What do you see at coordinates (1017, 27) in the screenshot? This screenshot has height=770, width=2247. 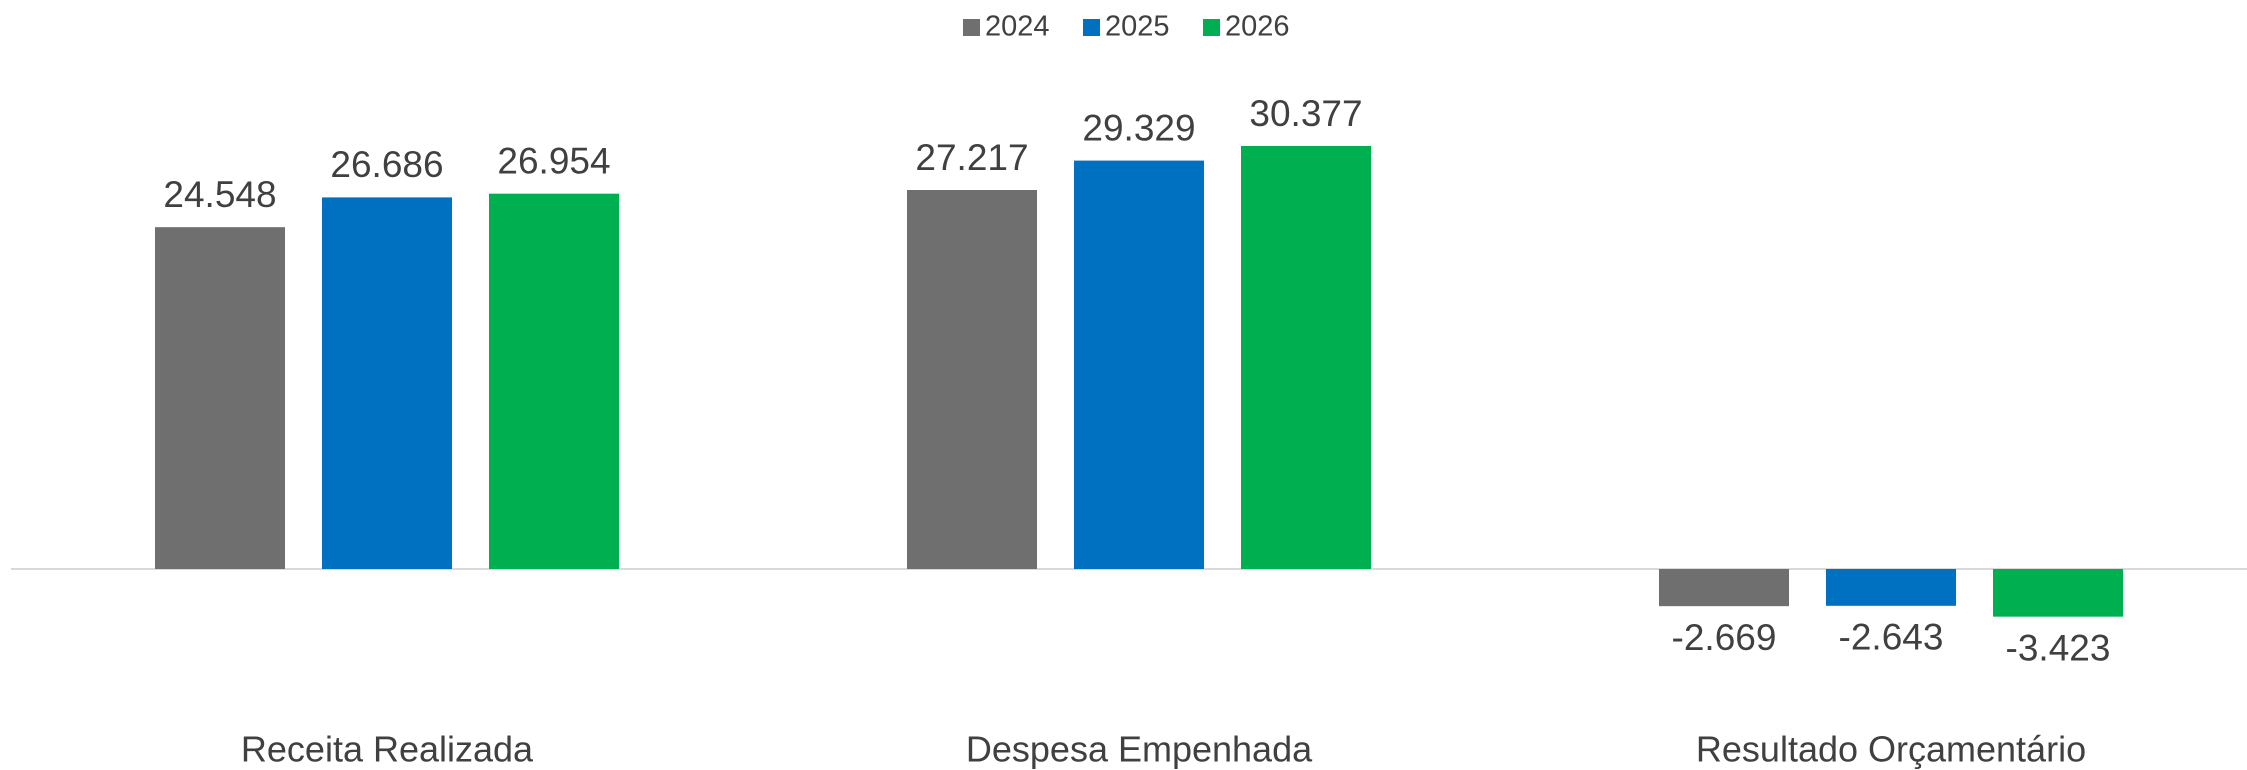 I see `legend-label: 2024` at bounding box center [1017, 27].